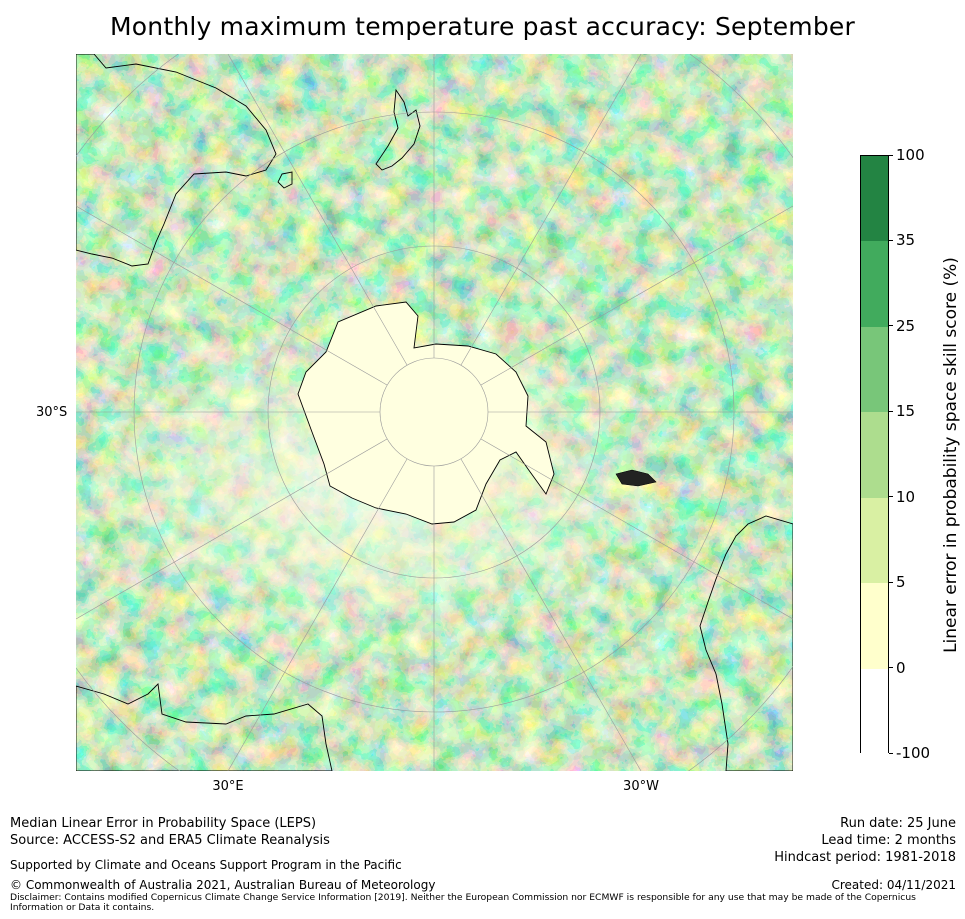 This screenshot has height=919, width=965. I want to click on south-america-landmass, so click(746, 643).